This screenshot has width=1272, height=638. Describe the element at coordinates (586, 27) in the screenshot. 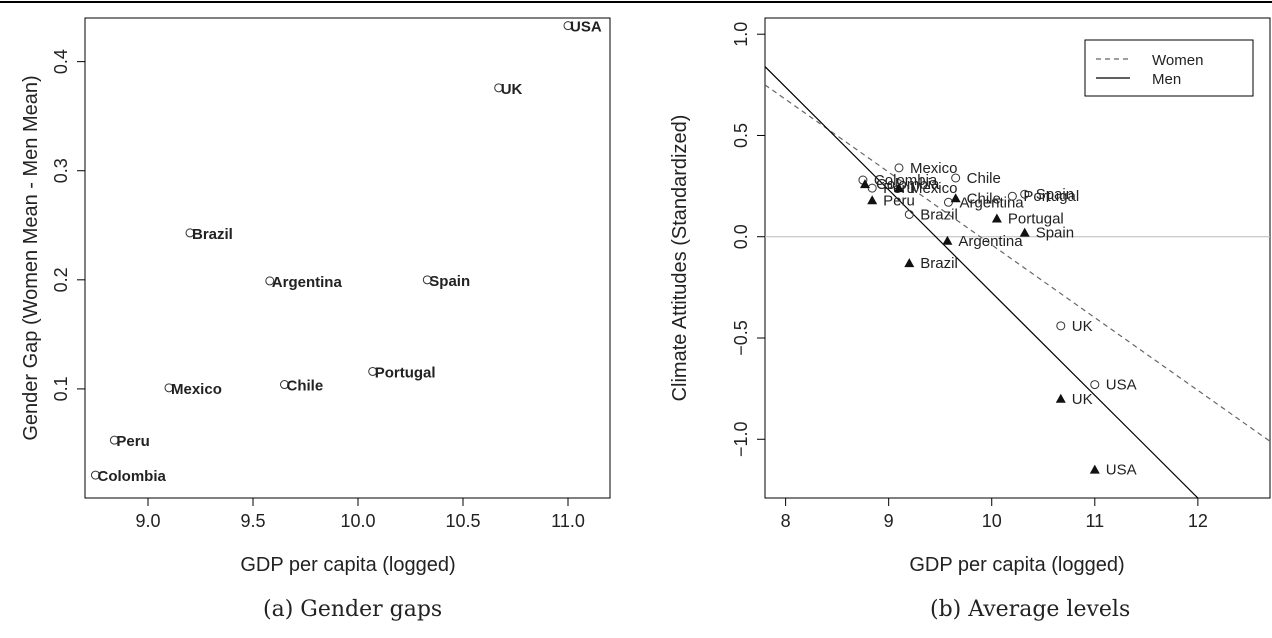

I see `point-label: USA` at that location.